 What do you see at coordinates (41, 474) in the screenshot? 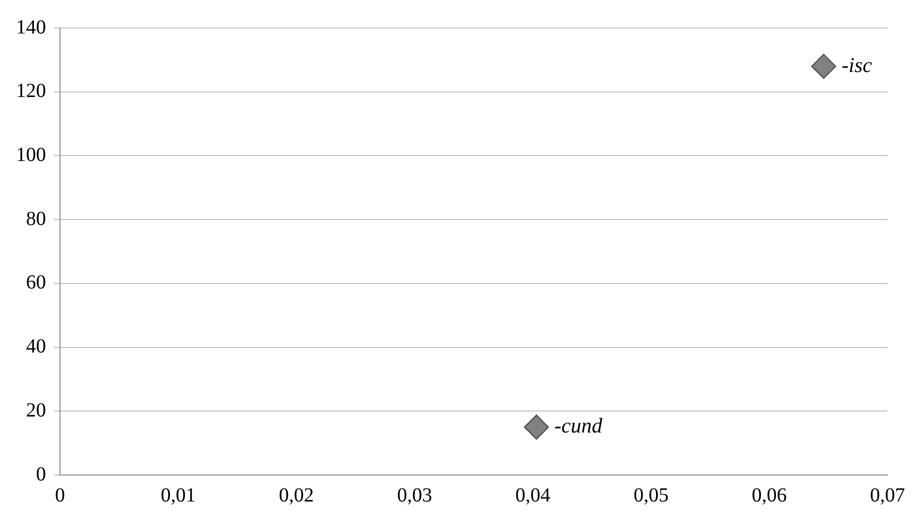
I see `y-tick-label: 0` at bounding box center [41, 474].